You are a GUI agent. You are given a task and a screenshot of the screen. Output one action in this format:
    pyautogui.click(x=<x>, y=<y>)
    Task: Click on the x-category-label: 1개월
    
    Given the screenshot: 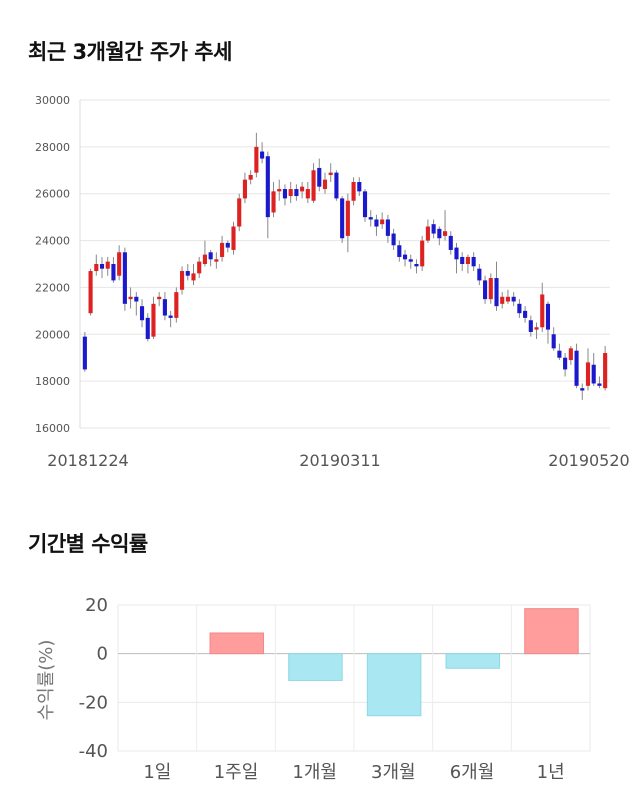 What is the action you would take?
    pyautogui.click(x=314, y=772)
    